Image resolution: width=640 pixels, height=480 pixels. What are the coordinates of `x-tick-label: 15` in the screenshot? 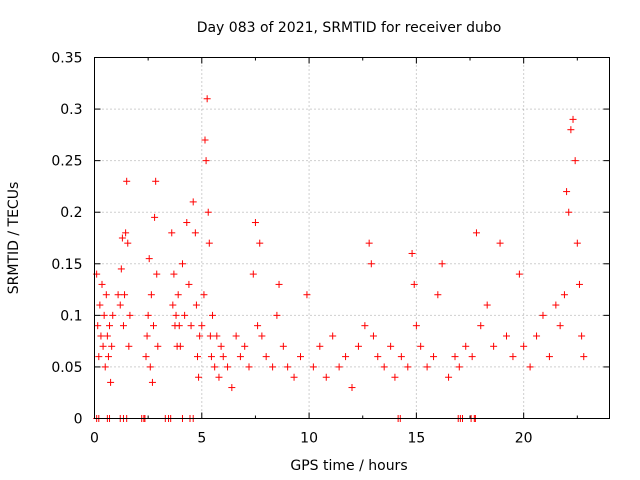 It's located at (416, 439).